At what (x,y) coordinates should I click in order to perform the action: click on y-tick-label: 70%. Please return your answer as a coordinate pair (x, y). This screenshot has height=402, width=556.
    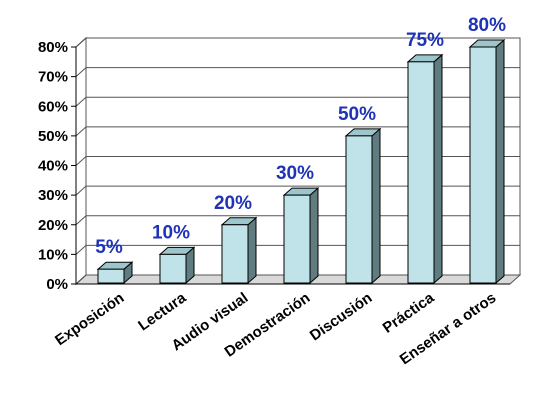
    Looking at the image, I should click on (53, 77).